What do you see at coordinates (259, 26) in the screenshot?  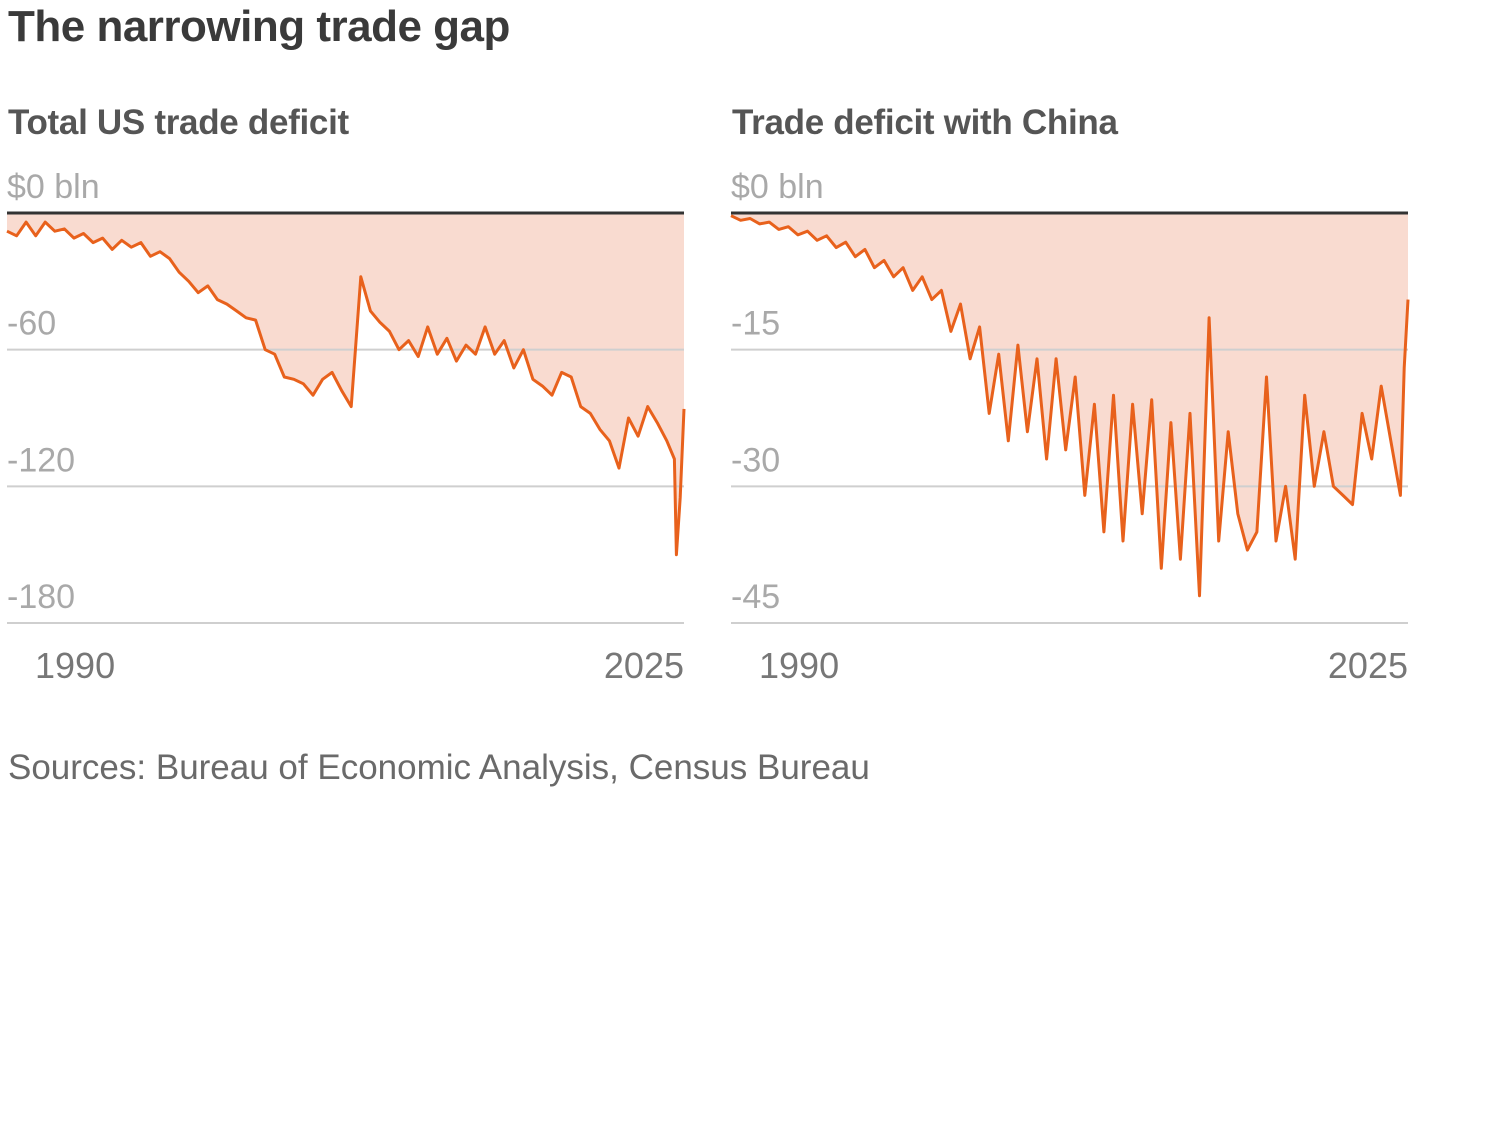 I see `chart-title: The narrowing trade gap` at bounding box center [259, 26].